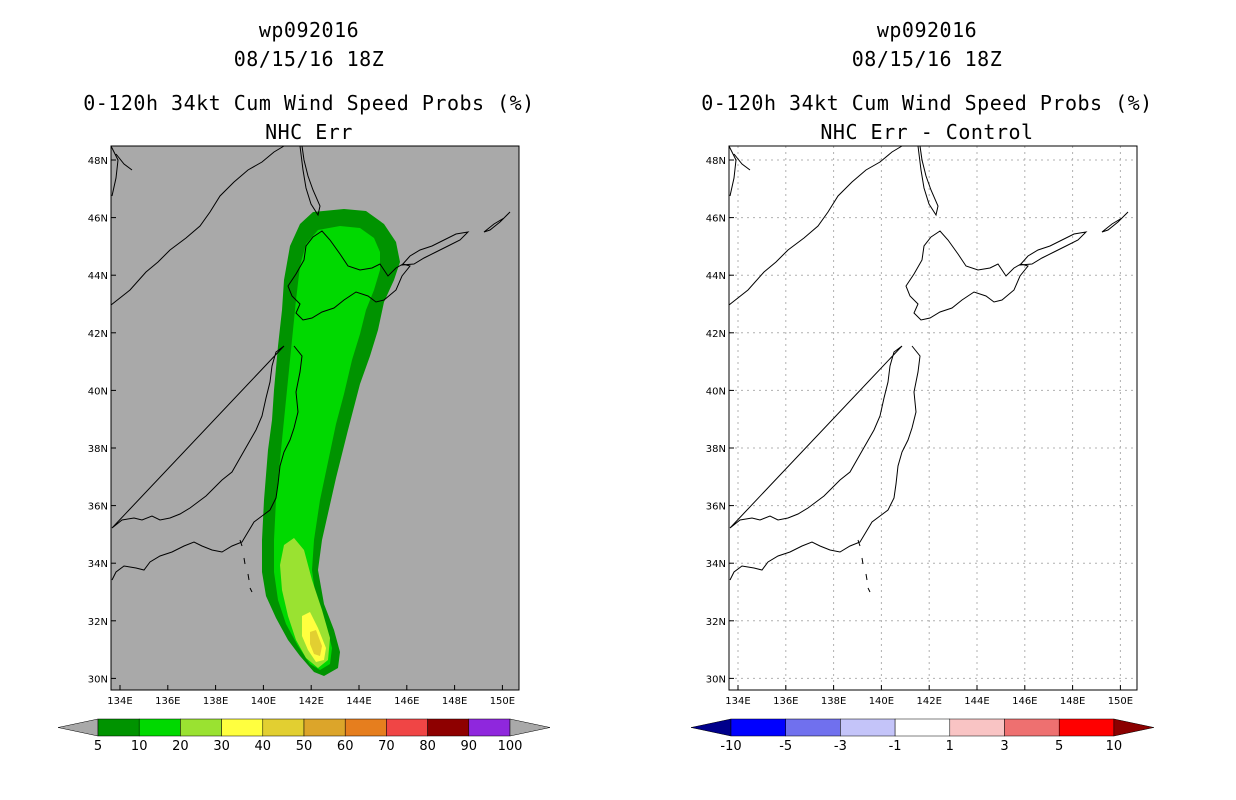 This screenshot has height=800, width=1236. Describe the element at coordinates (180, 746) in the screenshot. I see `colorbar-label: 20` at that location.